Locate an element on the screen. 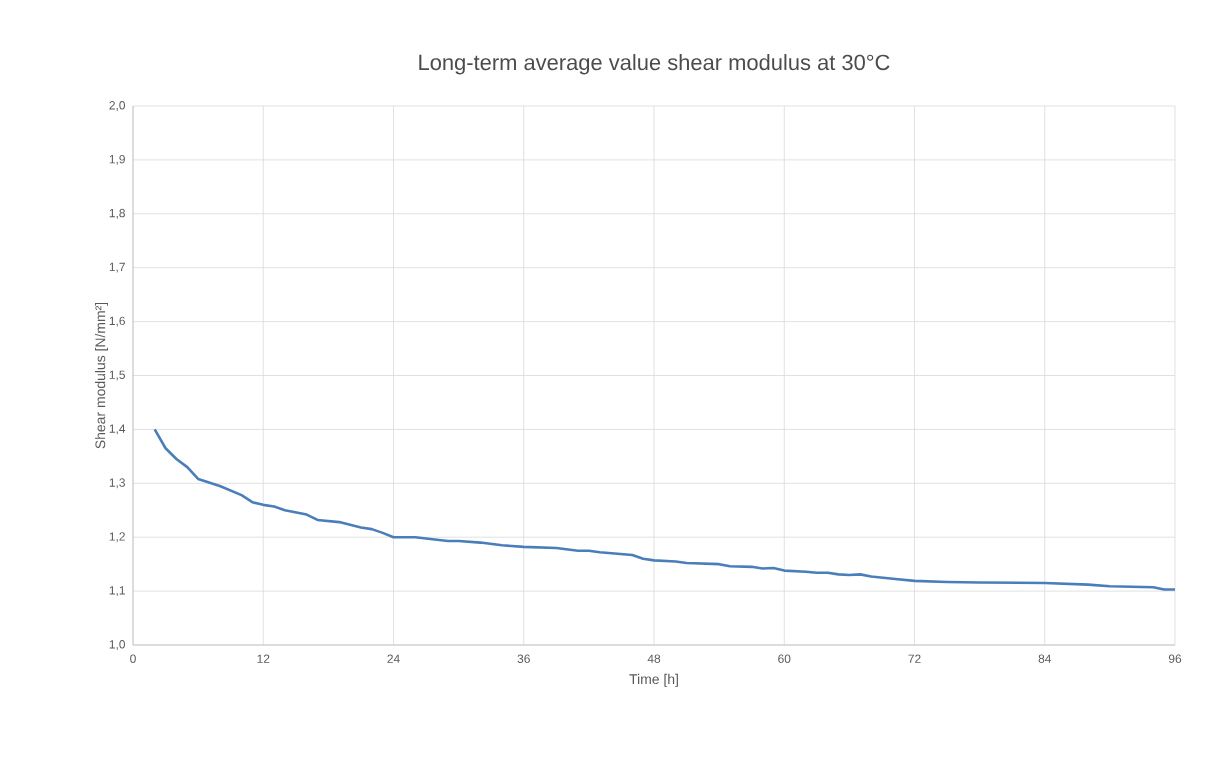 The width and height of the screenshot is (1218, 757). y-tick-label: 1,2 is located at coordinates (117, 537).